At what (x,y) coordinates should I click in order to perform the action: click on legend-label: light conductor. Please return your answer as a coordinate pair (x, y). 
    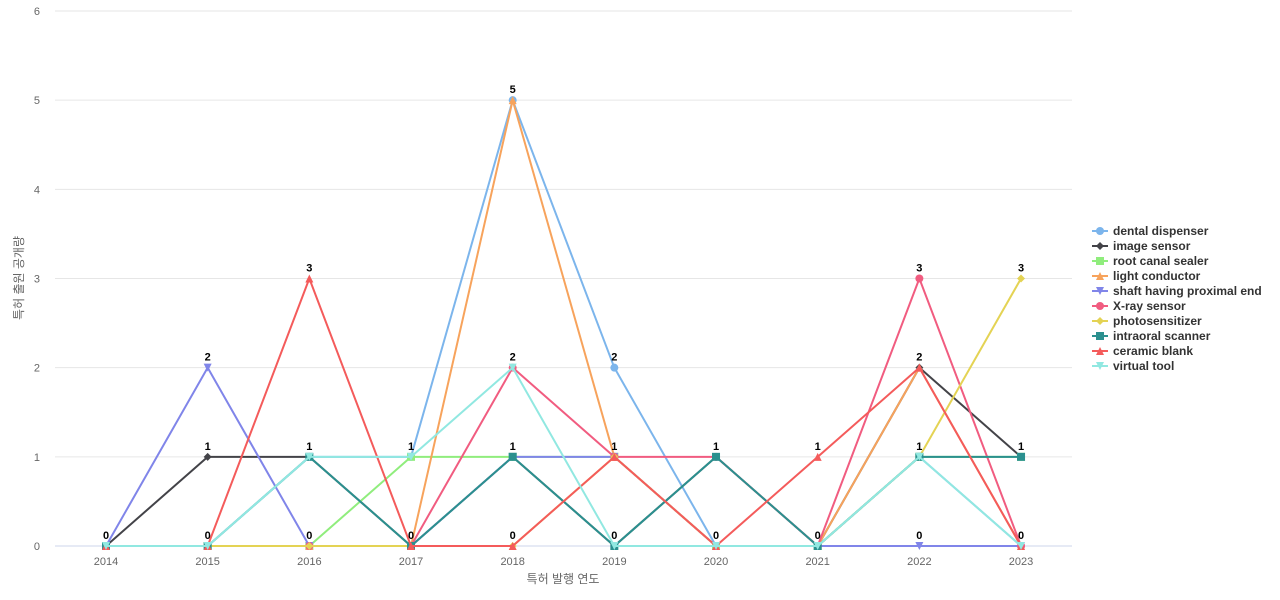
    Looking at the image, I should click on (1157, 276).